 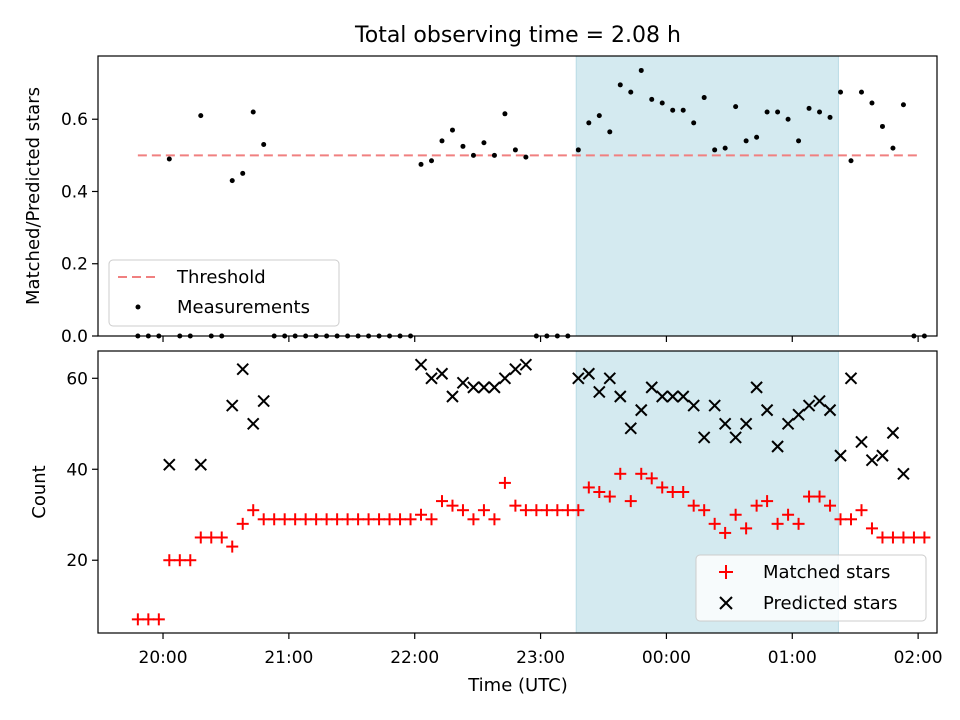 I want to click on y-tick-label: 40, so click(x=77, y=470).